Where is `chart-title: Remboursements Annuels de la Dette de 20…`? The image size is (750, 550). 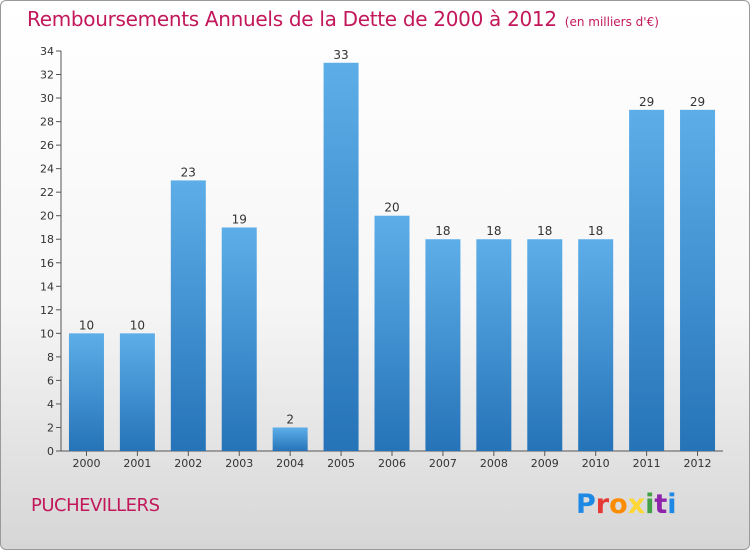 chart-title: Remboursements Annuels de la Dette de 20… is located at coordinates (343, 19).